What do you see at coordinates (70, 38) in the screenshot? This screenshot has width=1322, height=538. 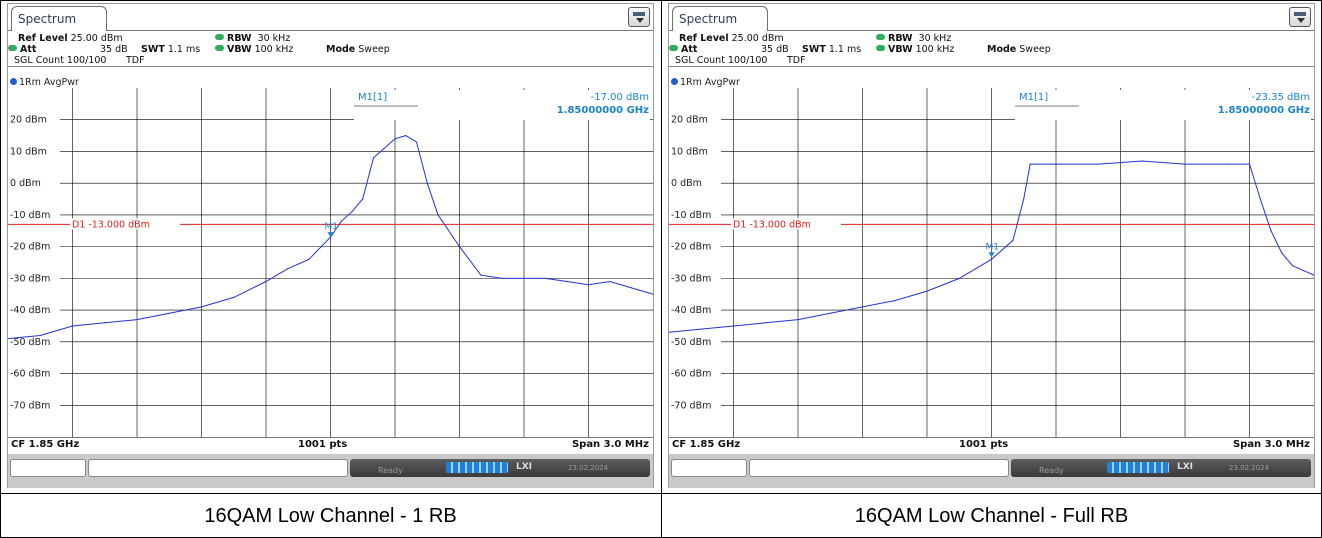 I see `ref-level-readout: Ref Level 25.00 dBm` at bounding box center [70, 38].